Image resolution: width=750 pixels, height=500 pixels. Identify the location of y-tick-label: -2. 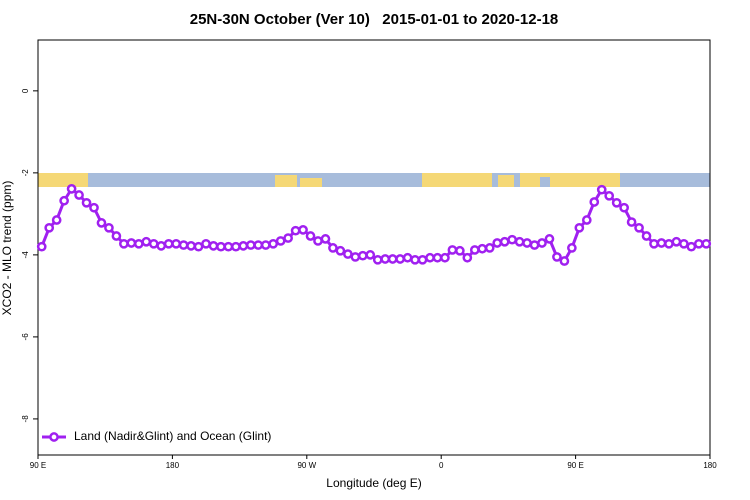
(25, 173).